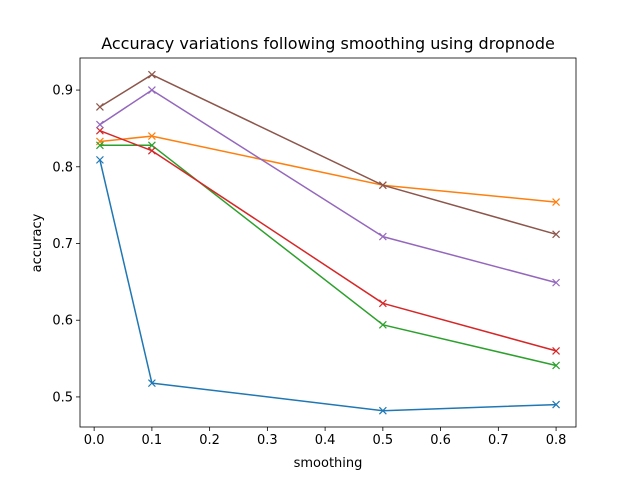  Describe the element at coordinates (267, 440) in the screenshot. I see `x-tick-label: 0.3` at that location.